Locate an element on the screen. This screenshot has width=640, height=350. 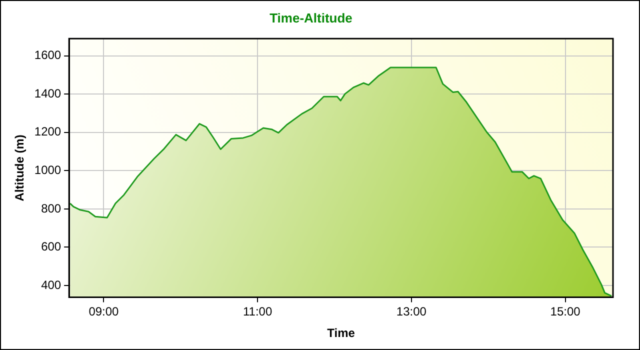
x-tick-label: 15:00 is located at coordinates (565, 311).